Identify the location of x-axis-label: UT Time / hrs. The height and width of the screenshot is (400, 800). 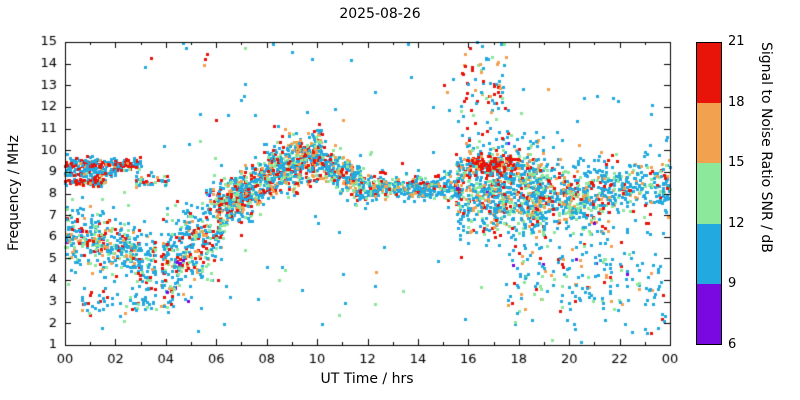
(367, 379).